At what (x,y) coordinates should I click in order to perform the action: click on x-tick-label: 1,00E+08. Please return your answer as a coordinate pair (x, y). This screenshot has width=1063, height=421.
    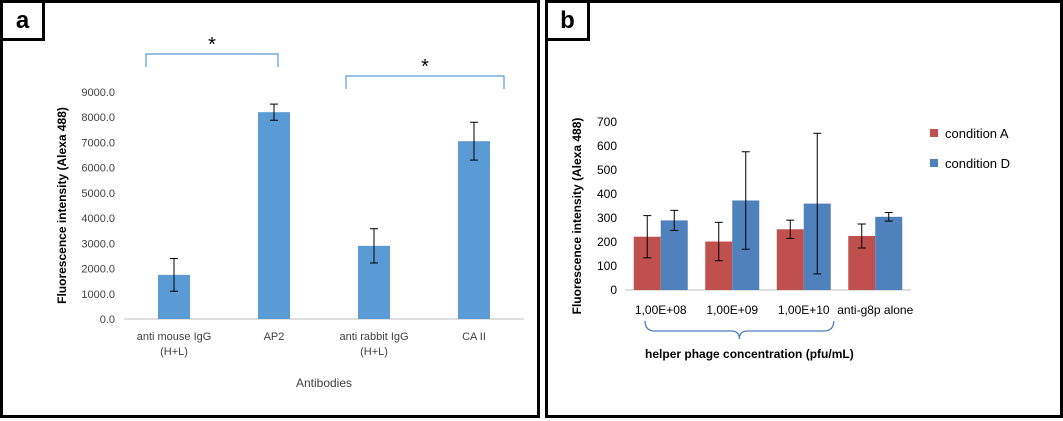
    Looking at the image, I should click on (661, 310).